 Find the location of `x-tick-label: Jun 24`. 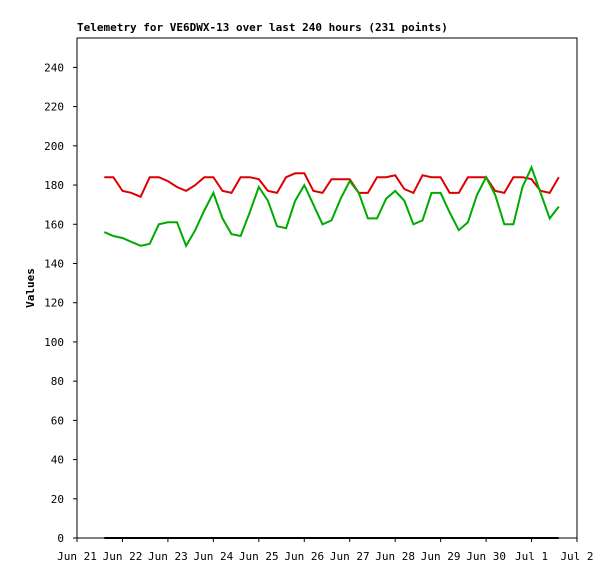

x-tick-label: Jun 24 is located at coordinates (213, 556).